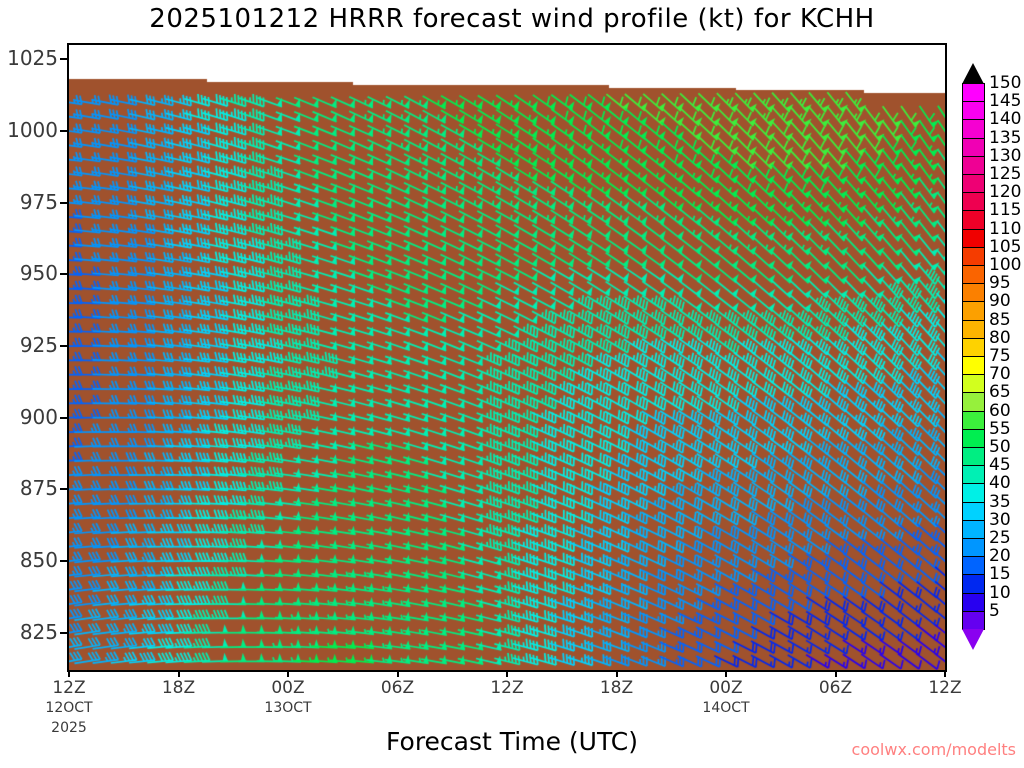 The height and width of the screenshot is (768, 1024). I want to click on x-axis-year-label: 2025, so click(69, 728).